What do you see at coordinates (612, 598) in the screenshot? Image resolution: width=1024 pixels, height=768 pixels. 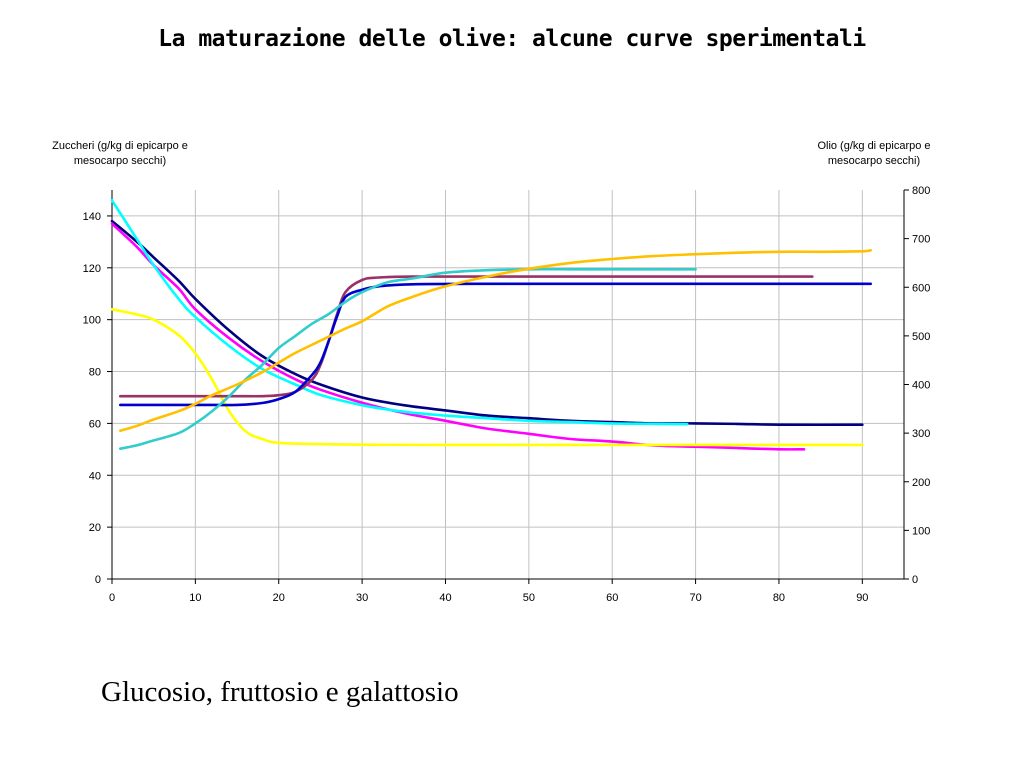 I see `x-tick-label: 60` at bounding box center [612, 598].